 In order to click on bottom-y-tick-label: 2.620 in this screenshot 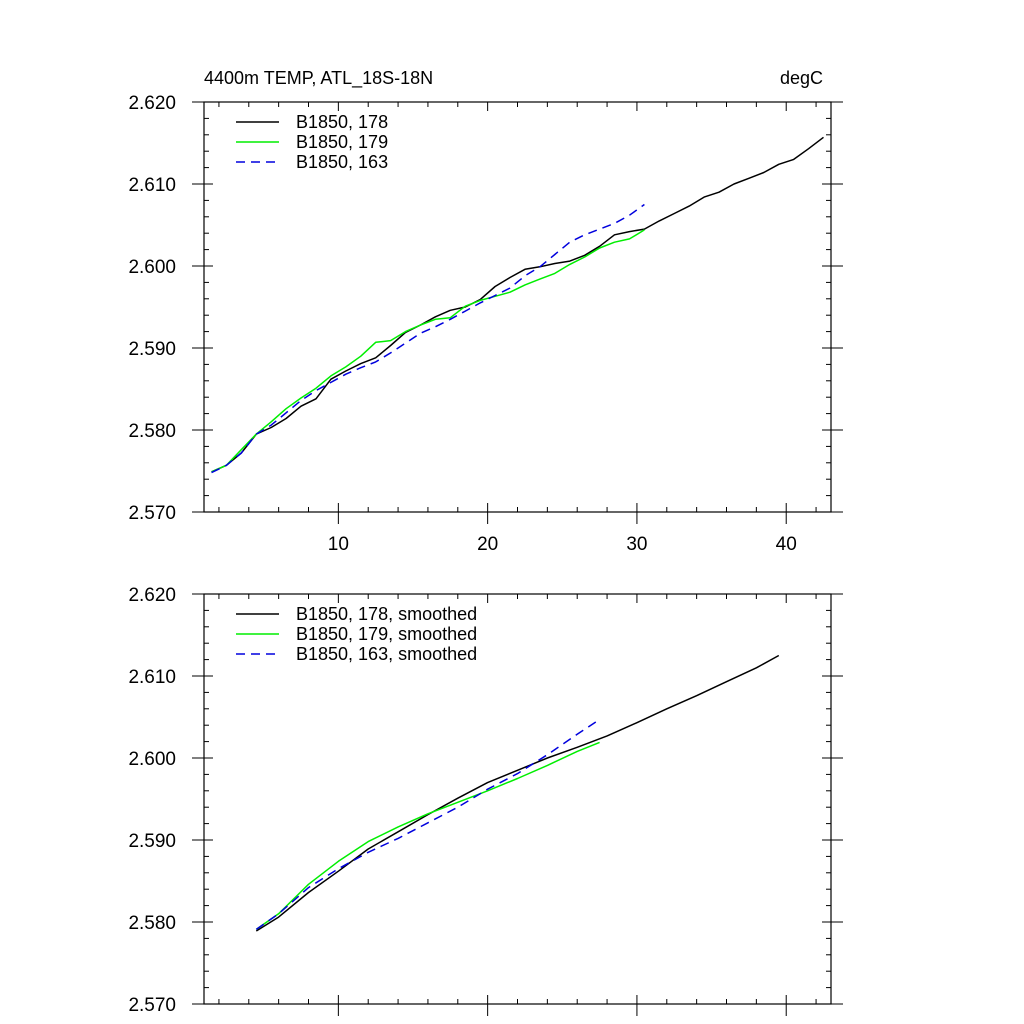, I will do `click(152, 595)`.